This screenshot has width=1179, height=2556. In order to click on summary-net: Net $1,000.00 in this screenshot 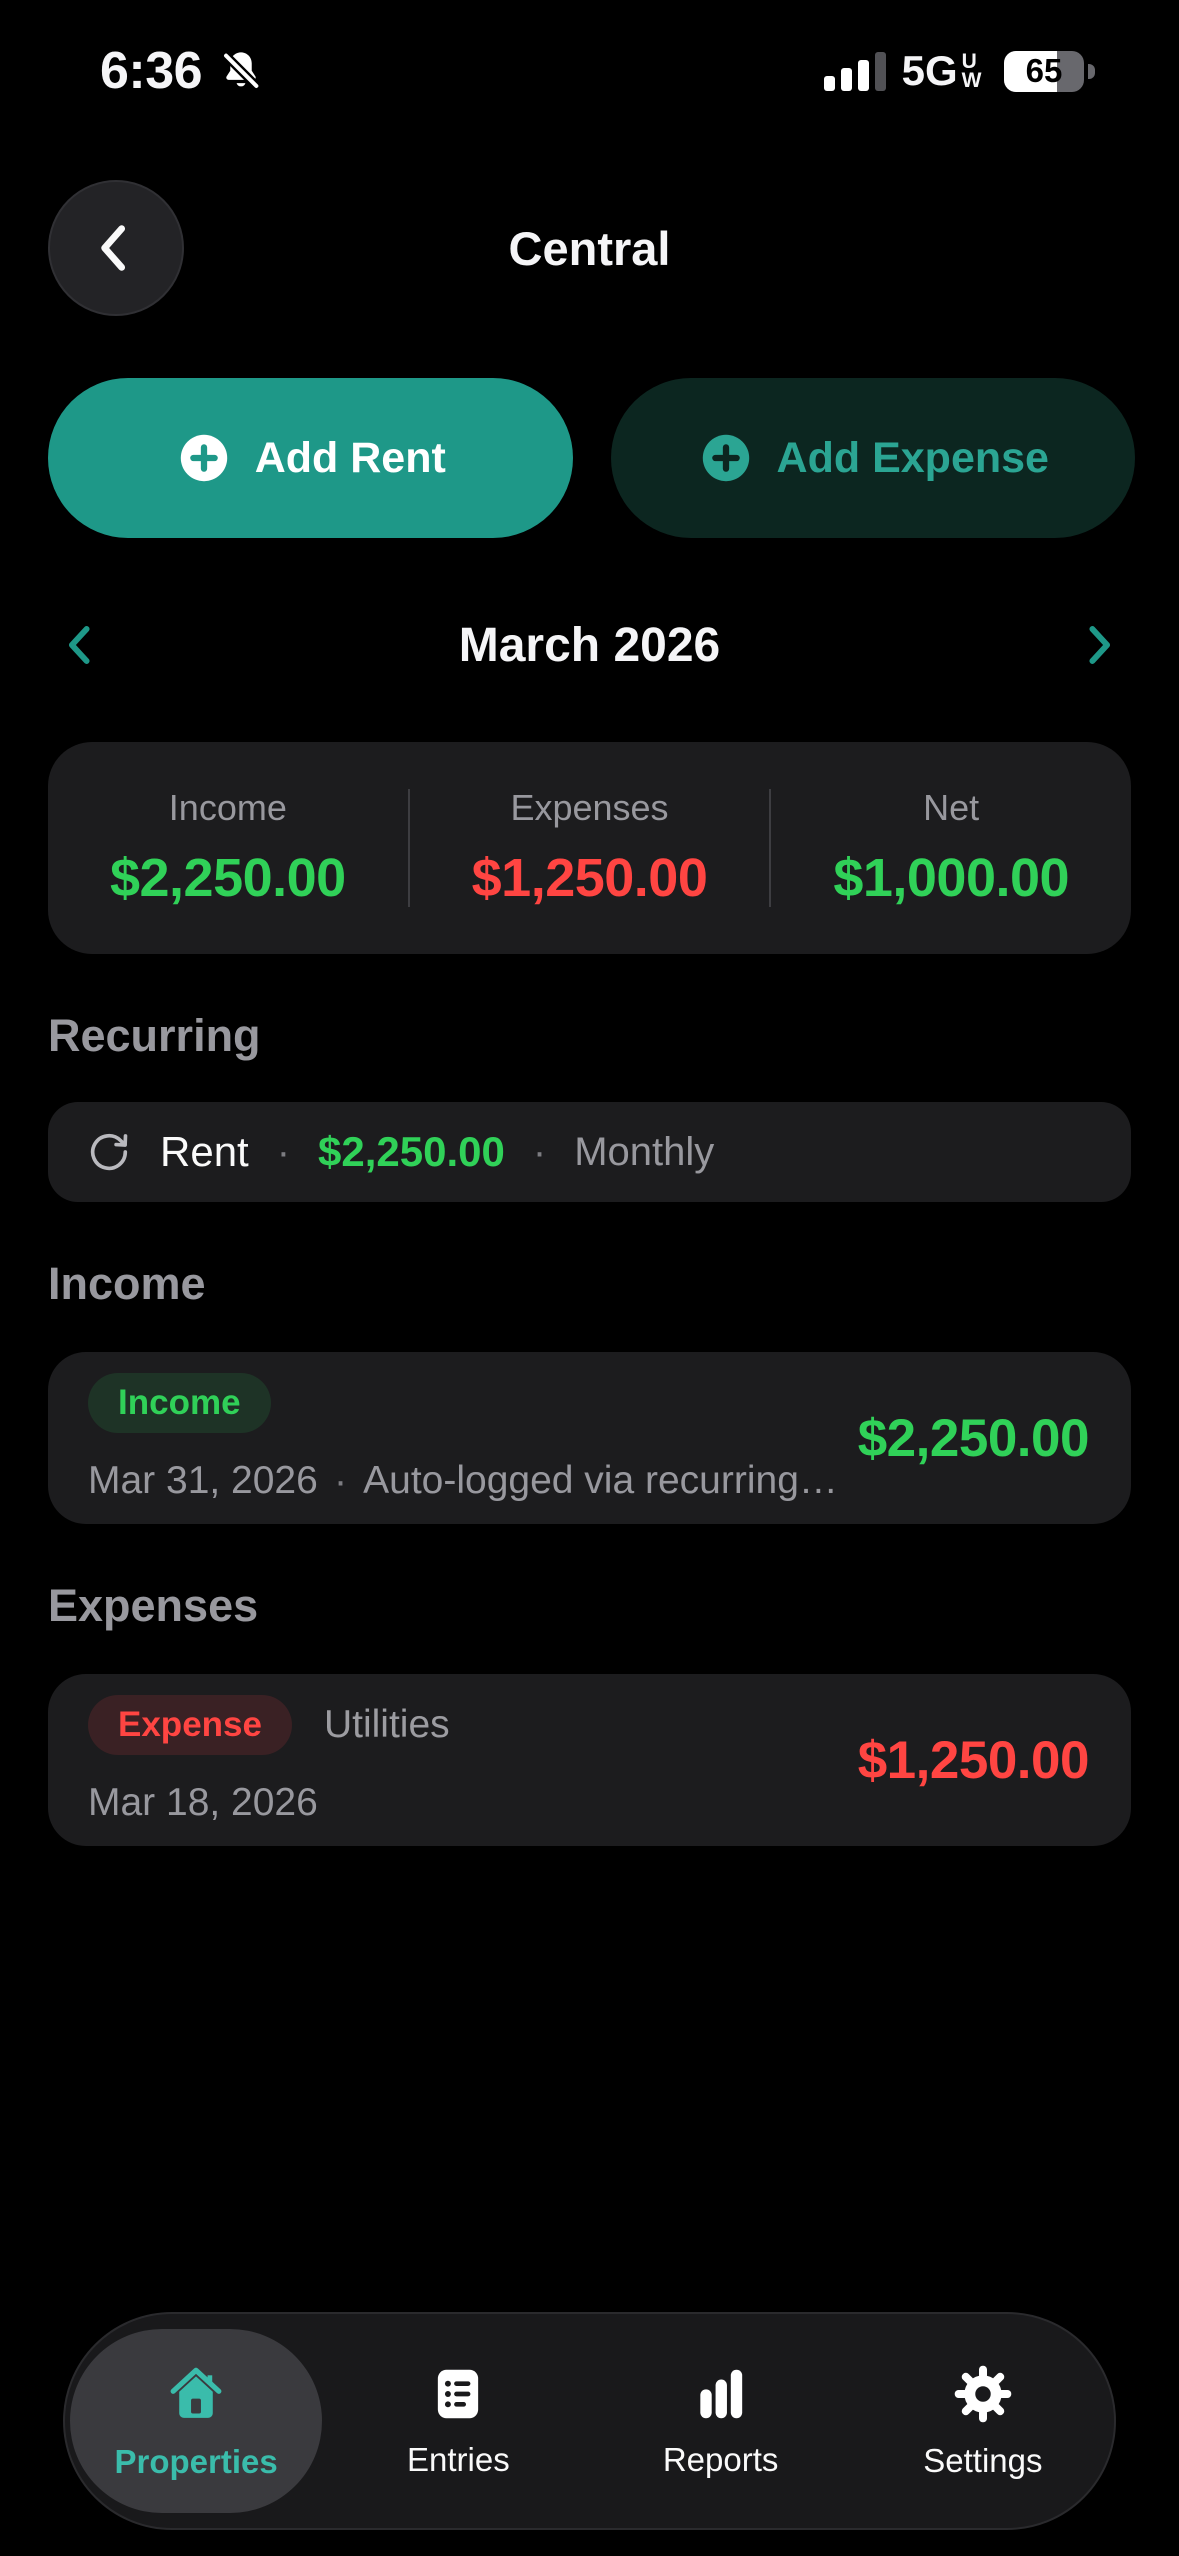, I will do `click(951, 848)`.